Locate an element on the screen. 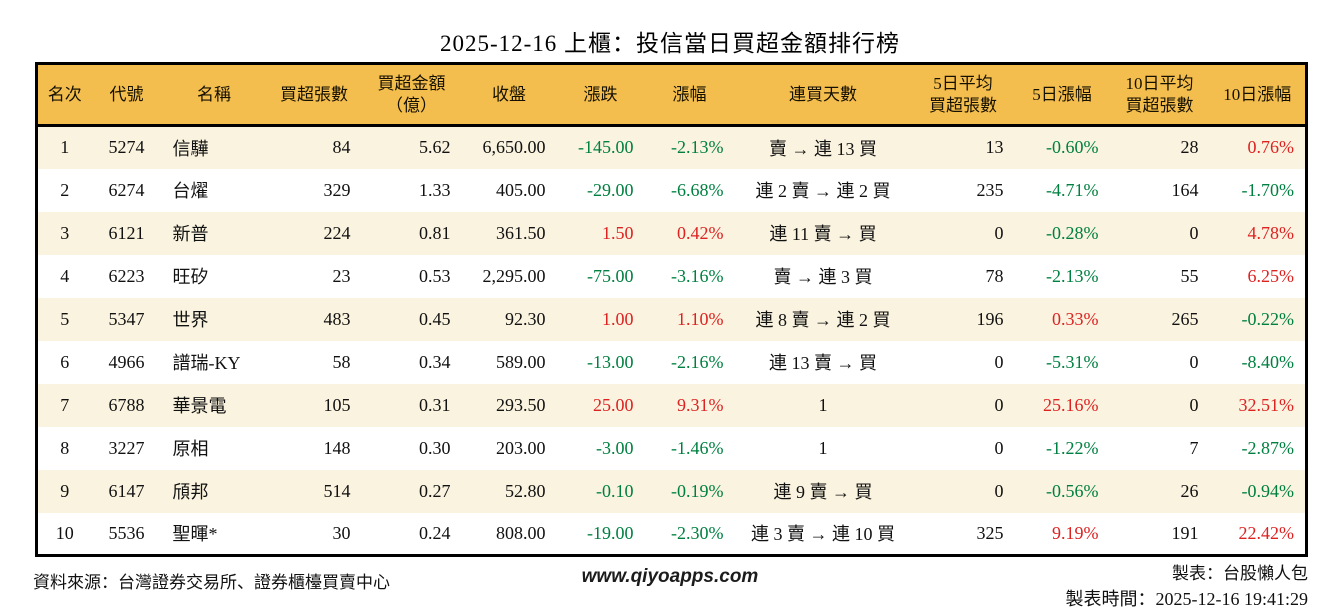  cell-5d-change: -5.31% is located at coordinates (1072, 361).